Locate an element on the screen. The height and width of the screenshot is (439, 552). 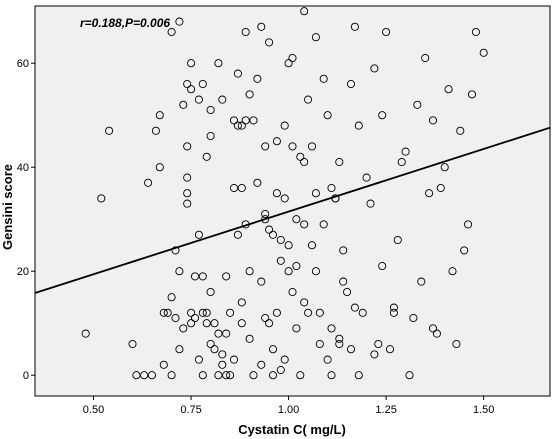
y-axis-title: Gensini score is located at coordinates (7, 207).